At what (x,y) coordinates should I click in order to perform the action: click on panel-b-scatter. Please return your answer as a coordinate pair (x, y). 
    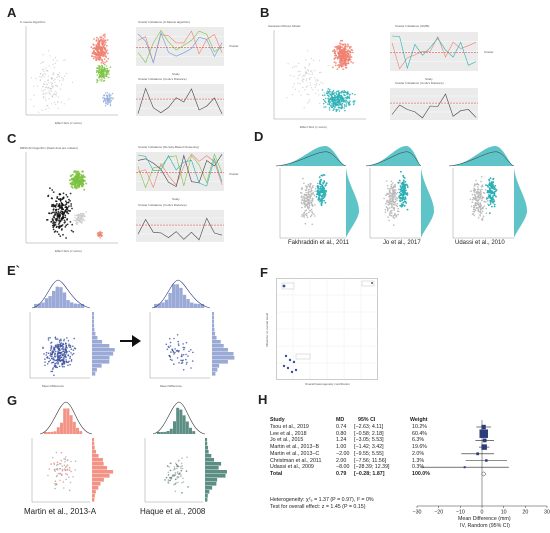
    Looking at the image, I should click on (319, 75).